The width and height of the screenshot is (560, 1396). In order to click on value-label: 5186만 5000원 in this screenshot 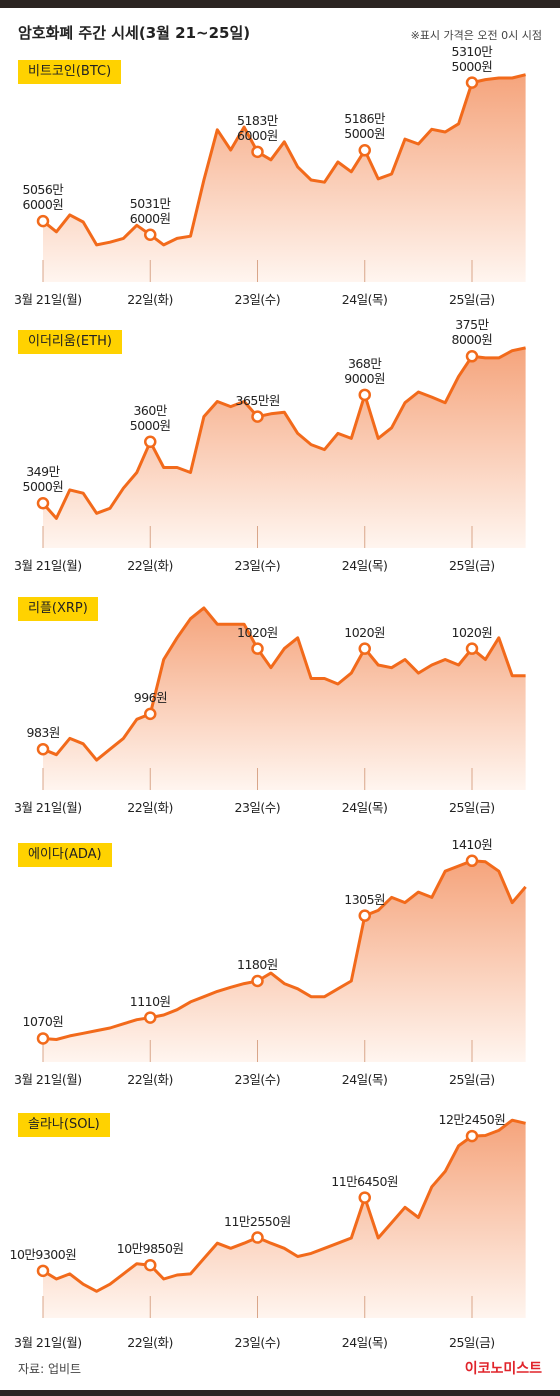, I will do `click(365, 126)`.